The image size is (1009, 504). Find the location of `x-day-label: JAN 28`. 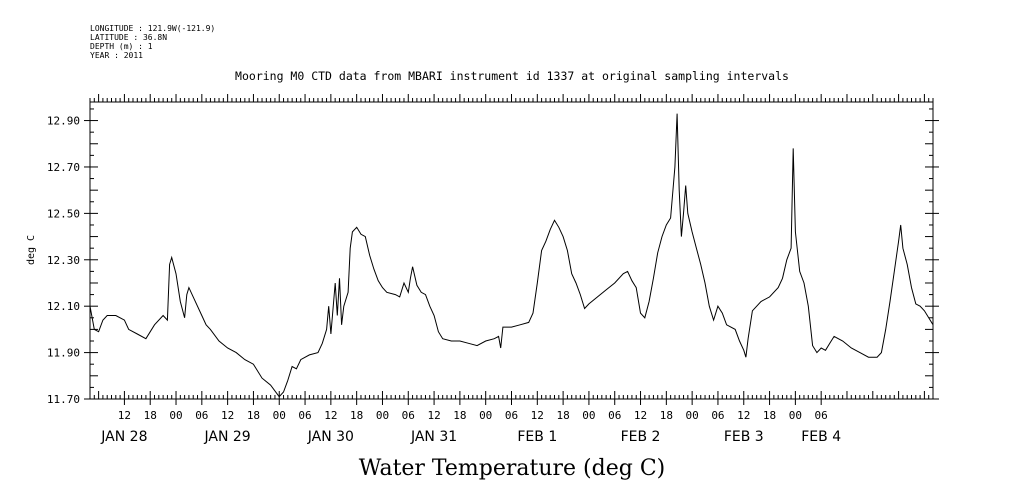

x-day-label: JAN 28 is located at coordinates (123, 437).